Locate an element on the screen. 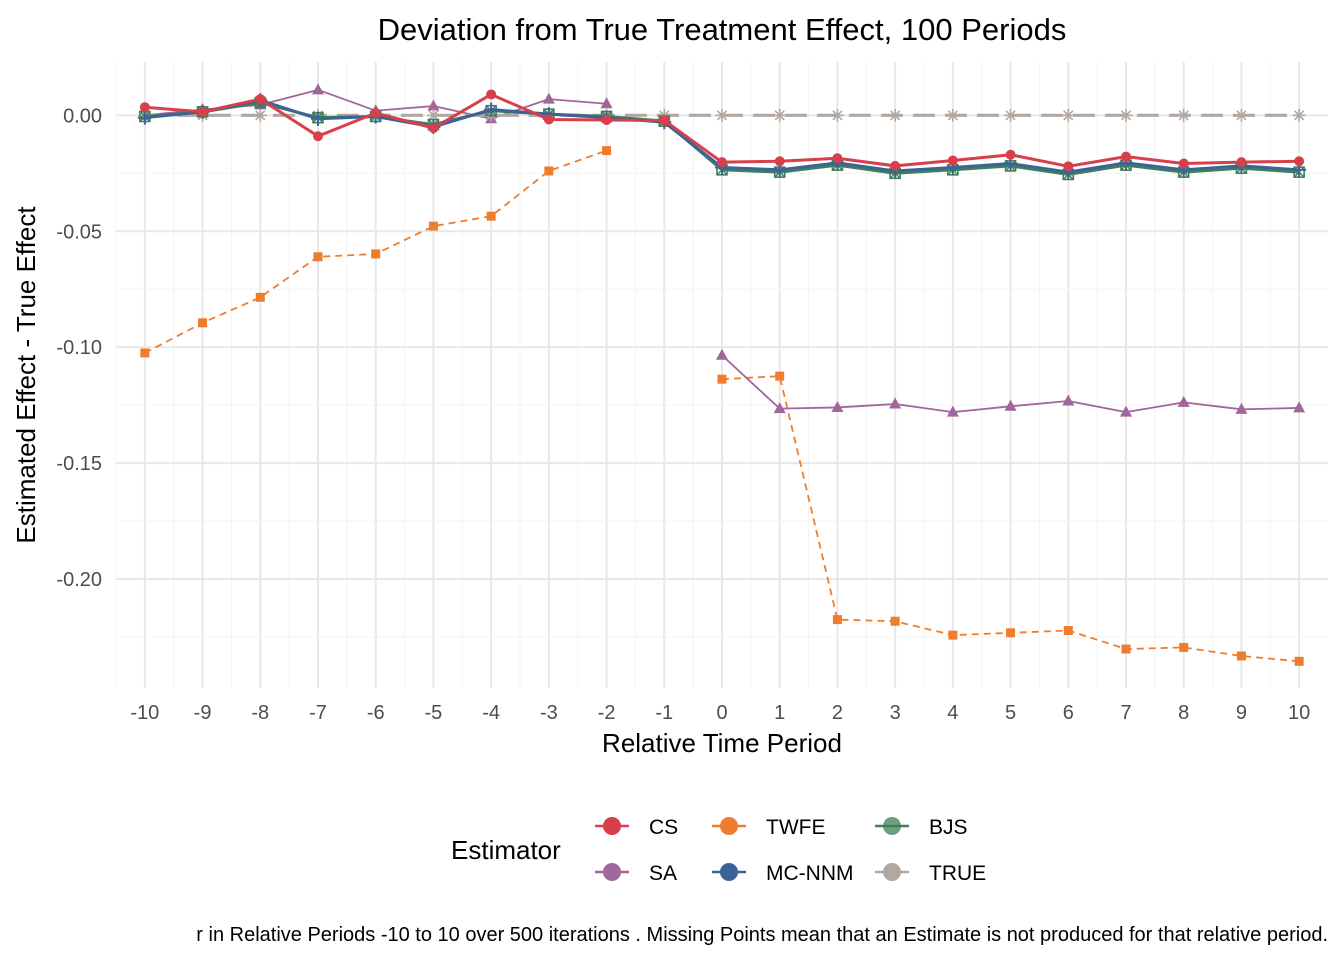 This screenshot has height=960, width=1344. legend: Estimator CS SA TWFE MC-NNM BJS TRUE is located at coordinates (718, 850).